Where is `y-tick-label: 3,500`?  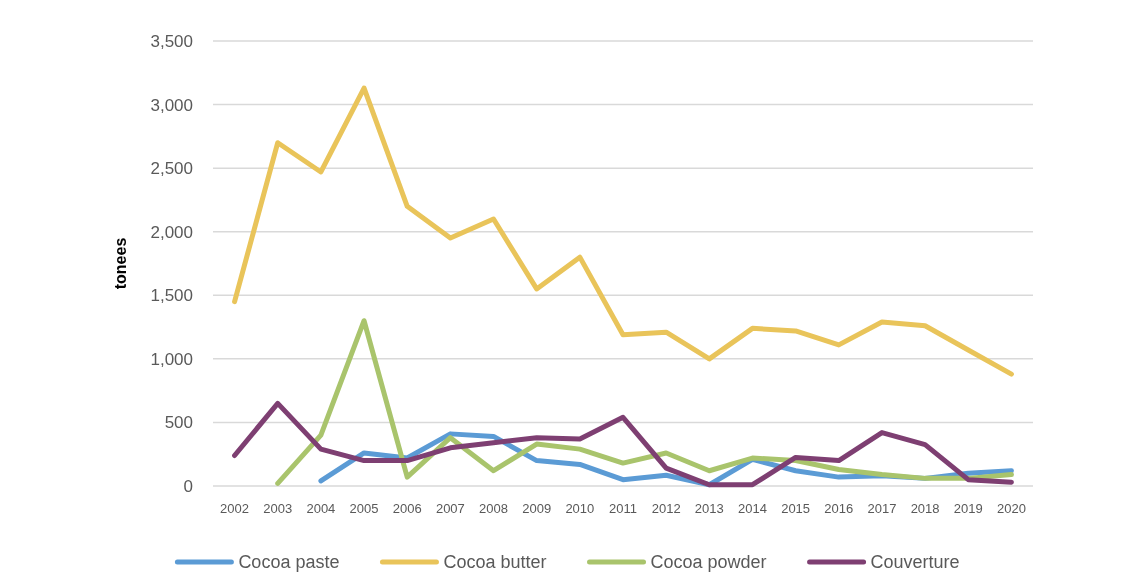
y-tick-label: 3,500 is located at coordinates (171, 41).